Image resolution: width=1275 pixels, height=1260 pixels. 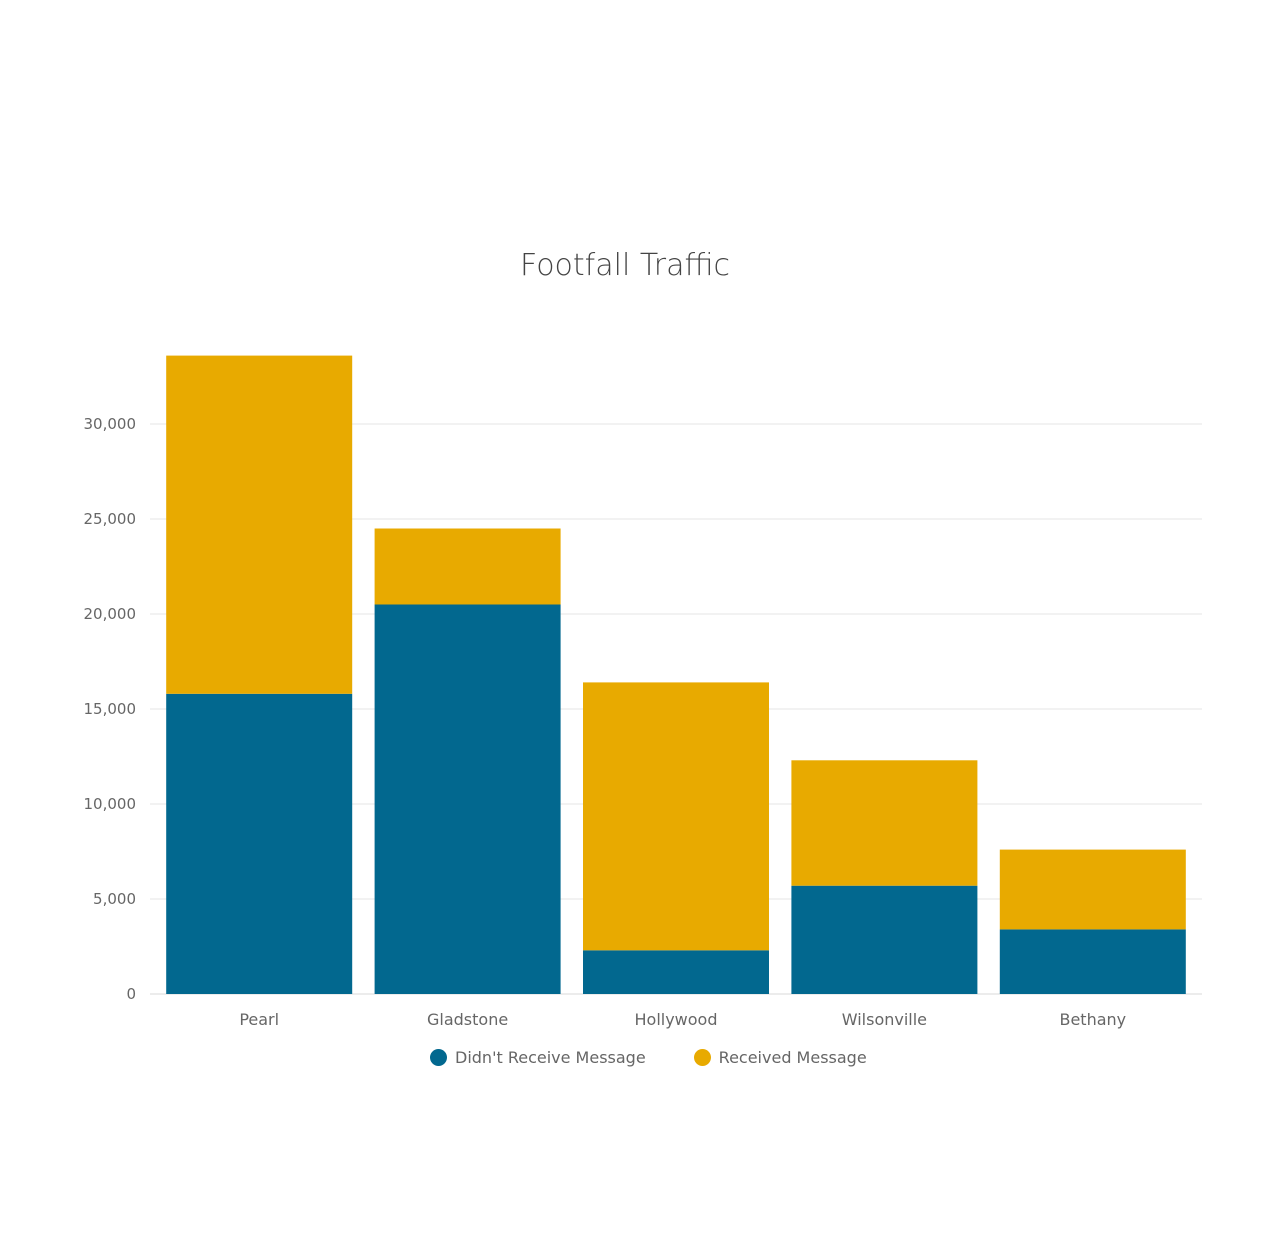 I want to click on x-tick-label: Wilsonville, so click(x=884, y=1019).